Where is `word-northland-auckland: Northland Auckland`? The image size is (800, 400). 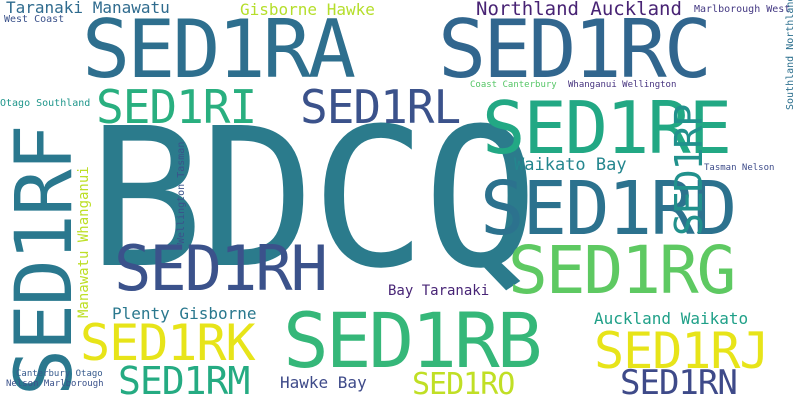
word-northland-auckland: Northland Auckland is located at coordinates (579, 10).